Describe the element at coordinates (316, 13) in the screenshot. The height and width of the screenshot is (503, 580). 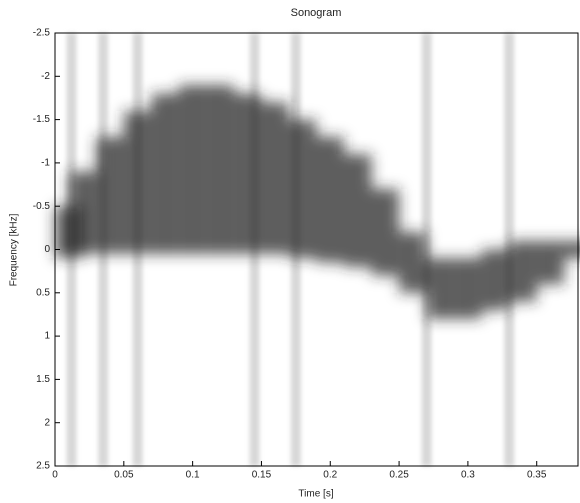
I see `chart-title: Sonogram` at that location.